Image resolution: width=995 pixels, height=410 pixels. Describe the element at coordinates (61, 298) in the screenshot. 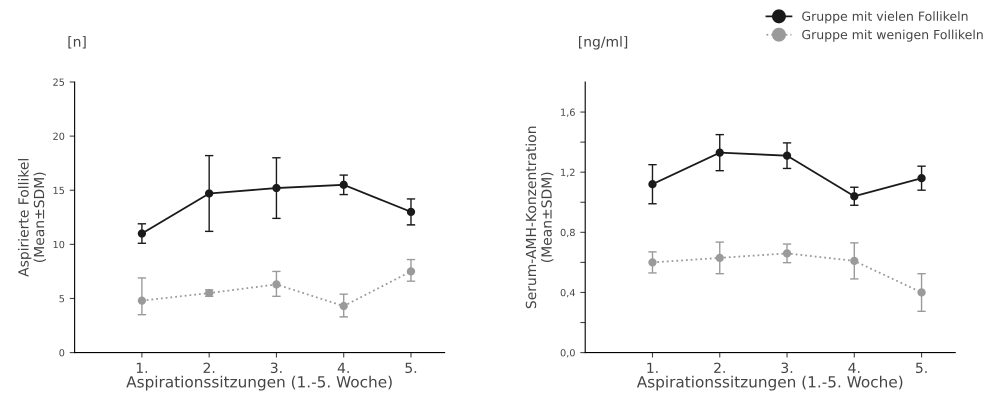

I see `y-tick-label: 5` at that location.